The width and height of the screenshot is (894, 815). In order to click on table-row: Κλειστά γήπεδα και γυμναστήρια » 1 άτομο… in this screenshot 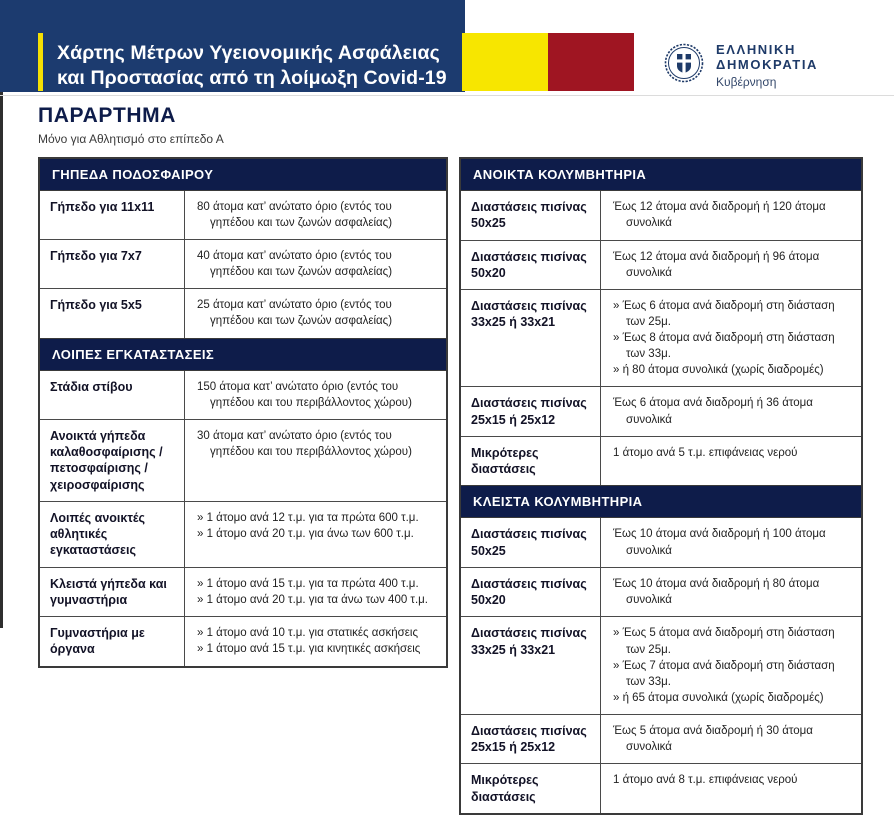, I will do `click(243, 592)`.